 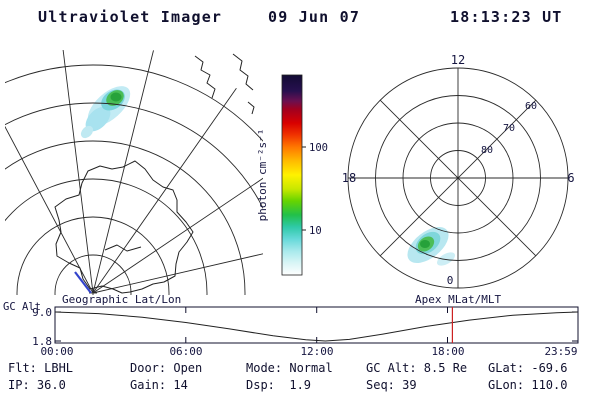 What do you see at coordinates (506, 17) in the screenshot?
I see `time-label: 18:13:23 UT` at bounding box center [506, 17].